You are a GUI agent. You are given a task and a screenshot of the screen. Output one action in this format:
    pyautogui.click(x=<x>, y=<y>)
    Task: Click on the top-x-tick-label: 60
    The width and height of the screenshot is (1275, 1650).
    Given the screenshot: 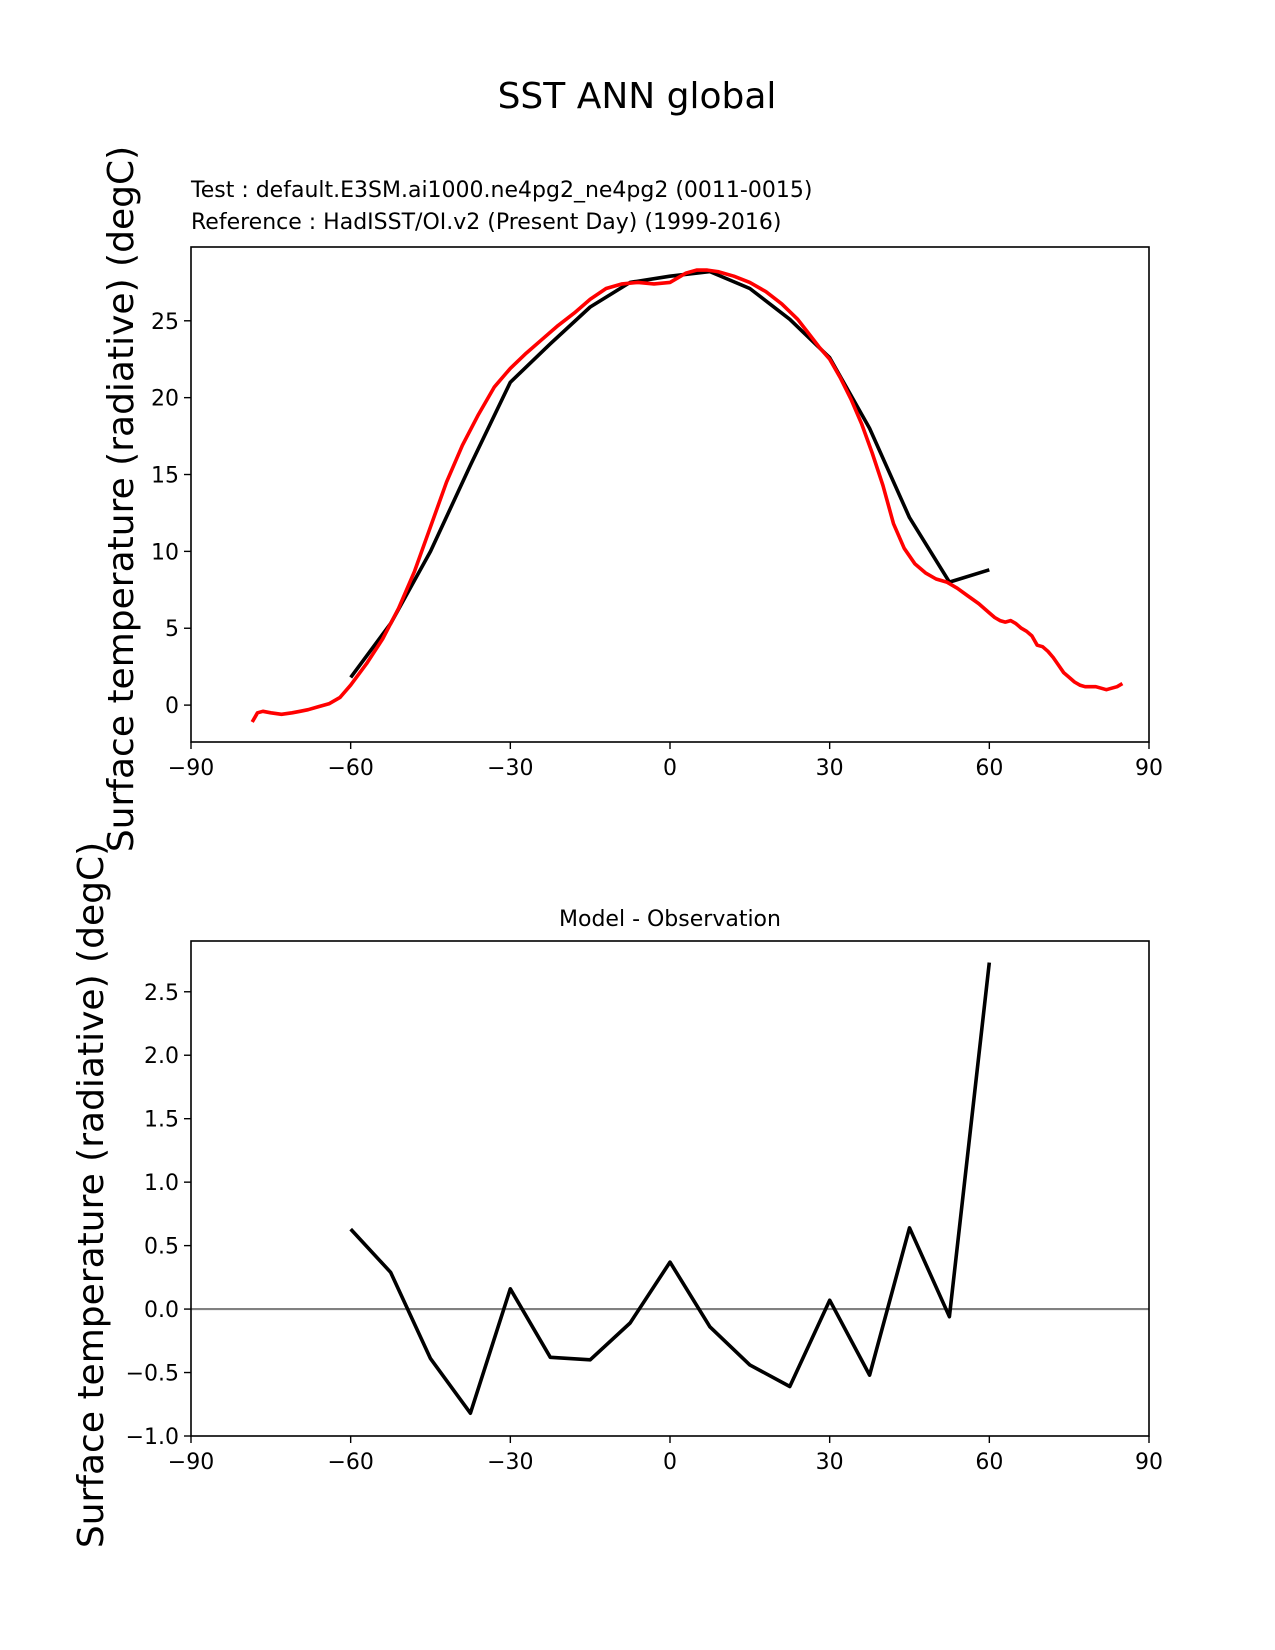 What is the action you would take?
    pyautogui.click(x=989, y=768)
    